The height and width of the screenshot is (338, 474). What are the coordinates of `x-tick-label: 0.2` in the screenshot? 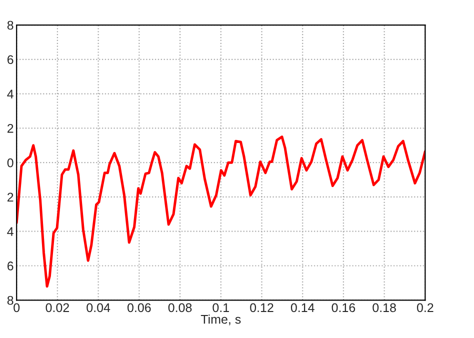 It's located at (425, 307).